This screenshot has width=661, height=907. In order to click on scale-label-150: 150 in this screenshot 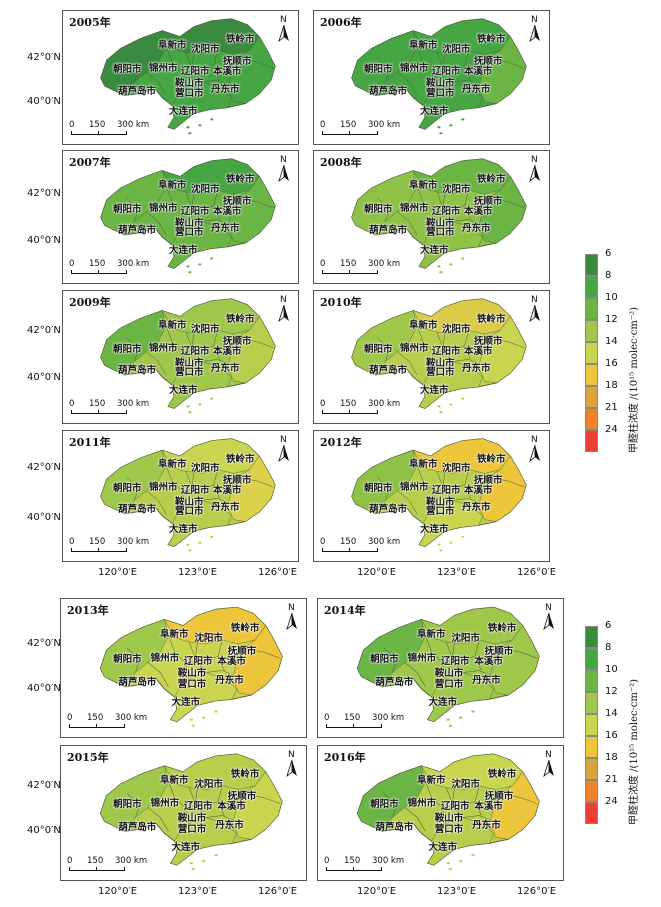, I will do `click(352, 861)`.